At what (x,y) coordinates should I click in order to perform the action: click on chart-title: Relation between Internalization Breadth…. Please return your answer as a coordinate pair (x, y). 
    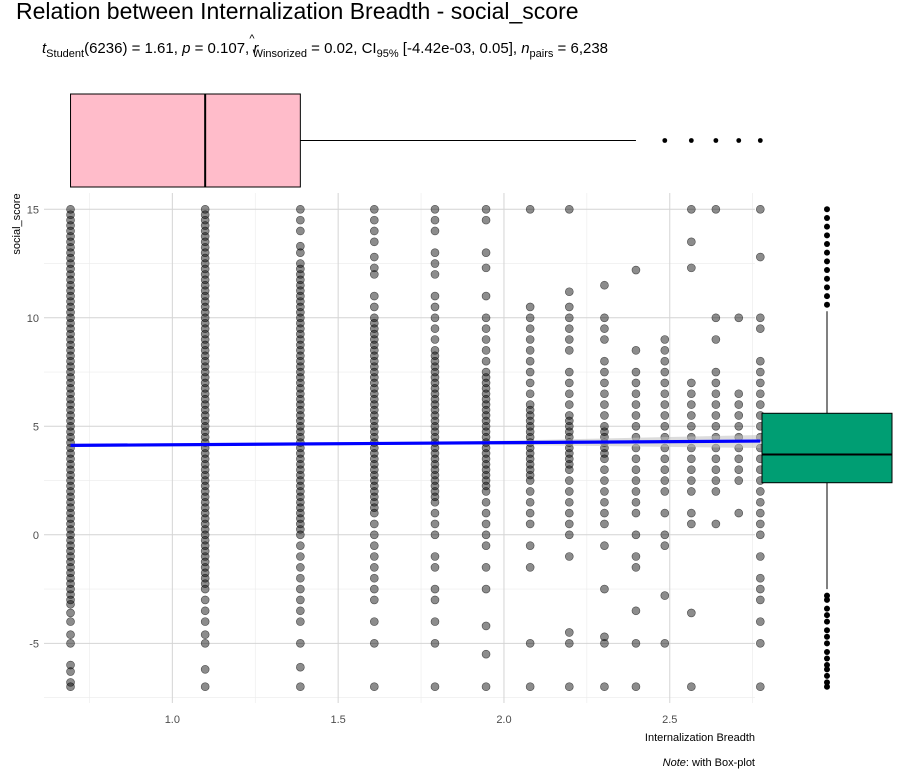
    Looking at the image, I should click on (297, 12).